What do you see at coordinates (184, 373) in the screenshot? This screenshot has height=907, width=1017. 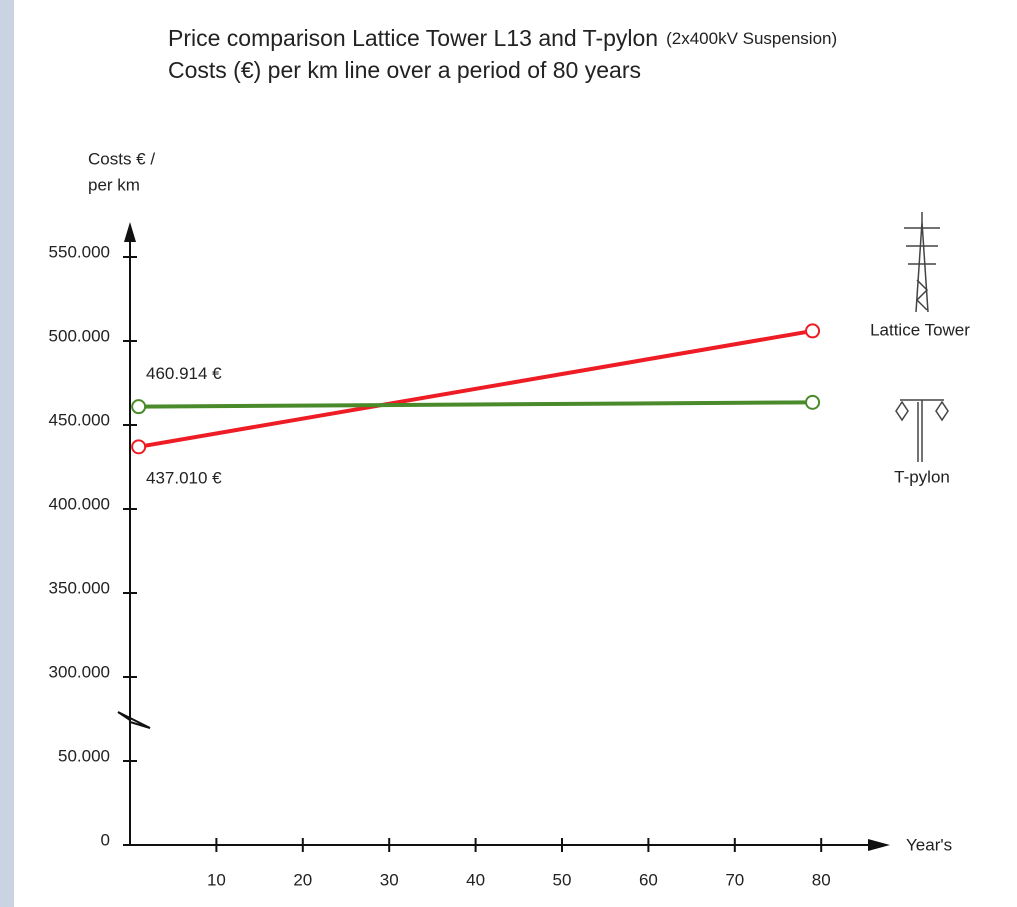 I see `value-label: 460.914 €` at bounding box center [184, 373].